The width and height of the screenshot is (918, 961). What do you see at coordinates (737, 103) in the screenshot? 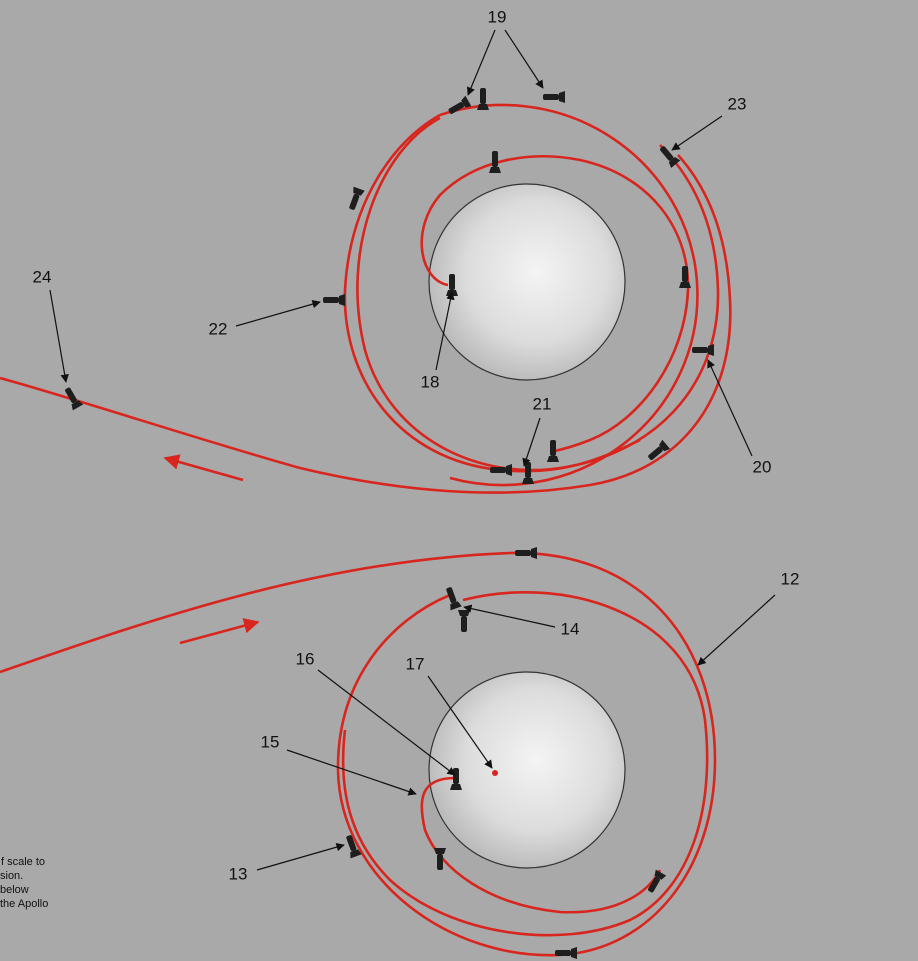
I see `callout-label: 23` at bounding box center [737, 103].